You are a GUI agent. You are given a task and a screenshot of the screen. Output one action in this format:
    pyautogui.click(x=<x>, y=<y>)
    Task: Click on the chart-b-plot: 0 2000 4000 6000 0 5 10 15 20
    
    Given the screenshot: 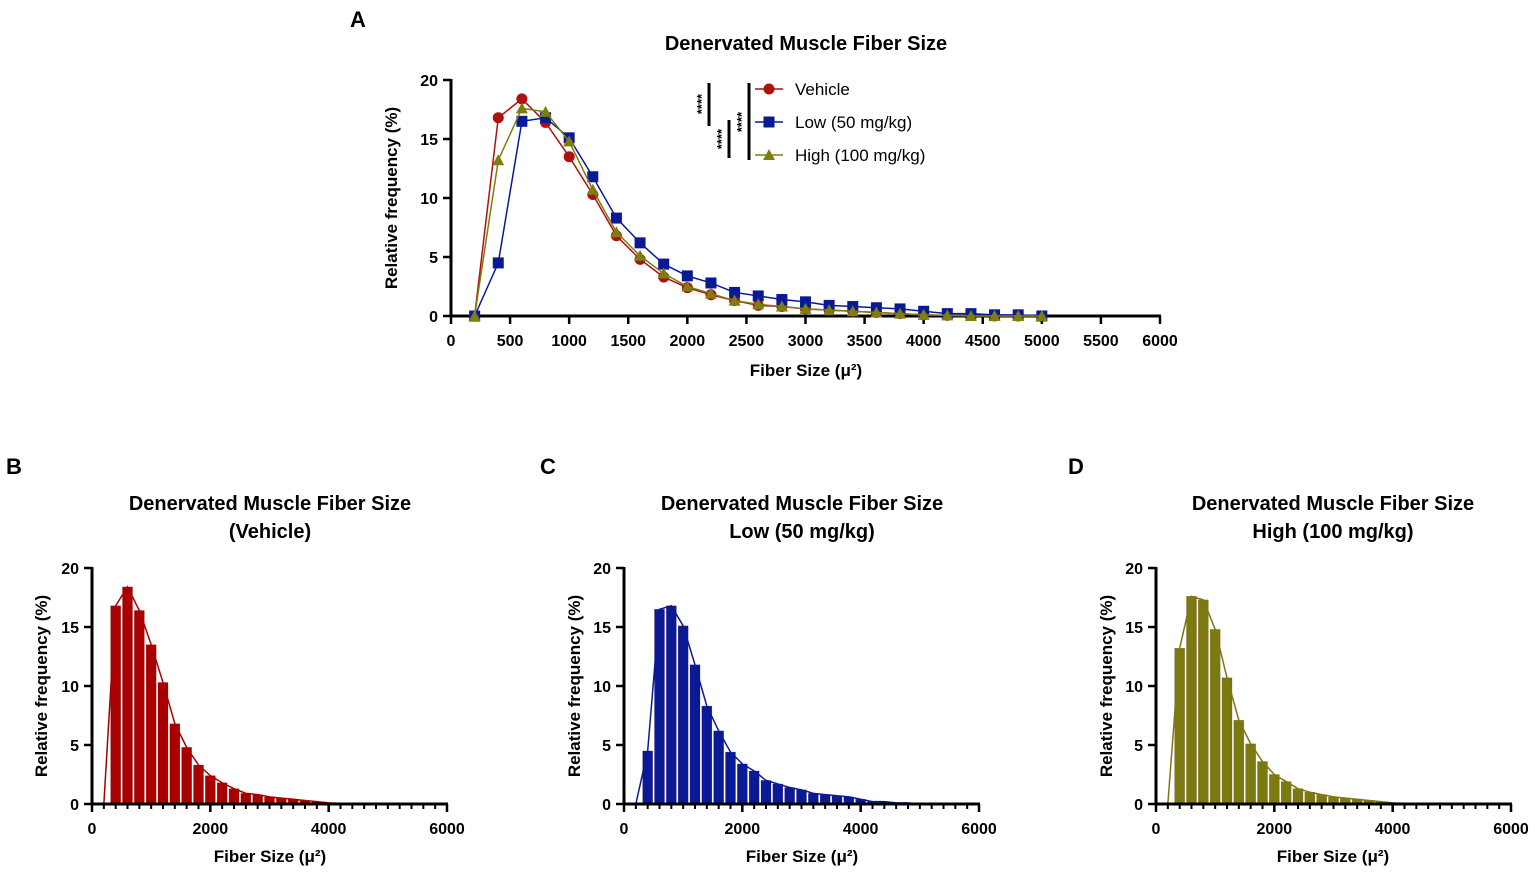 What is the action you would take?
    pyautogui.click(x=263, y=699)
    